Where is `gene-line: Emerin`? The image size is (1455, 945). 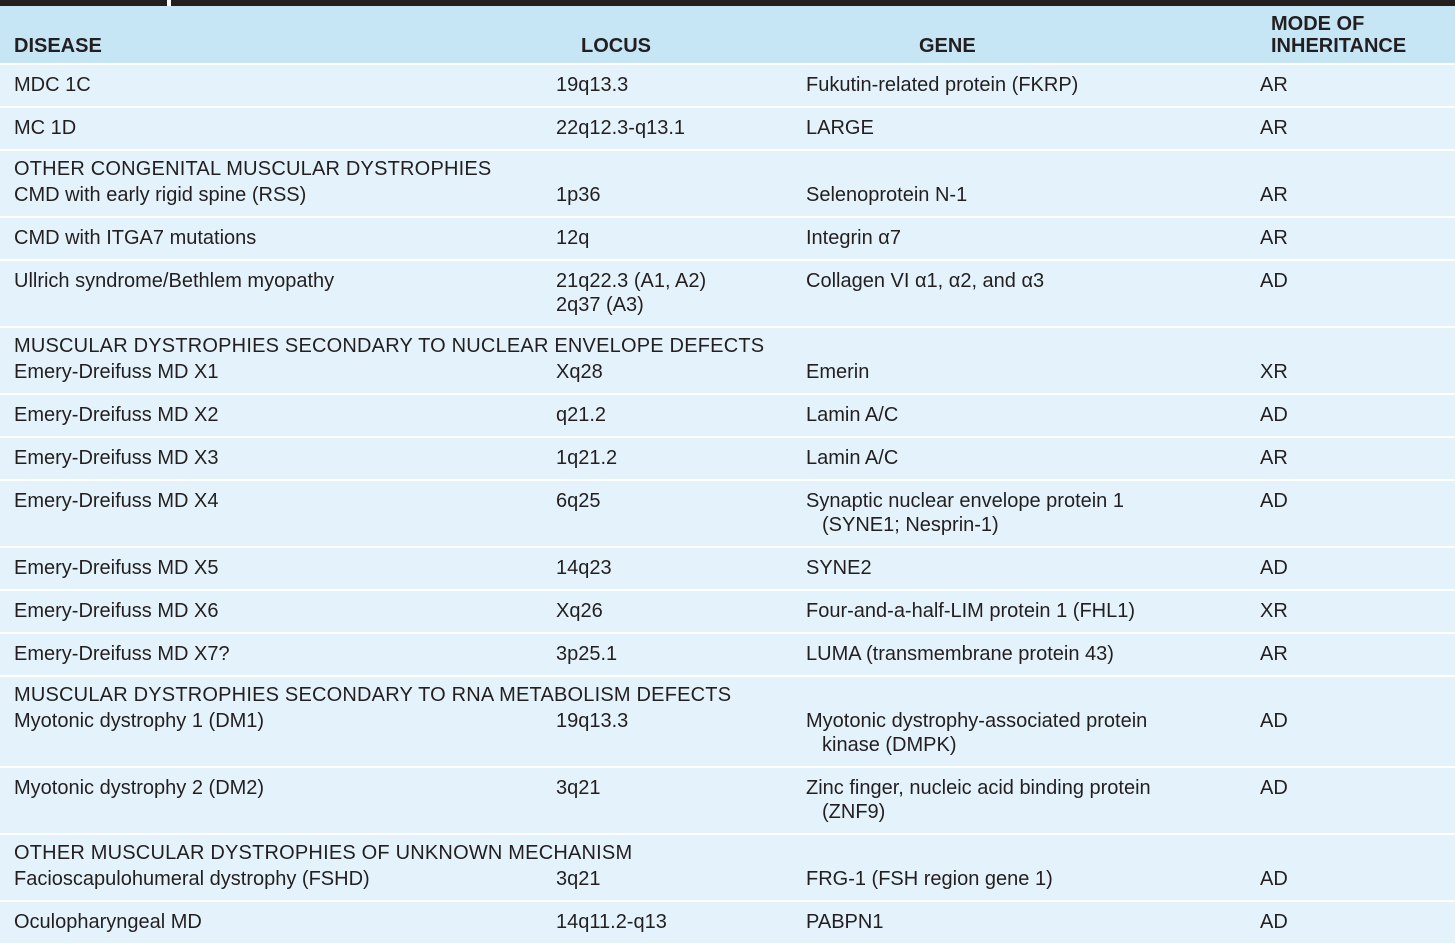
gene-line: Emerin is located at coordinates (838, 372).